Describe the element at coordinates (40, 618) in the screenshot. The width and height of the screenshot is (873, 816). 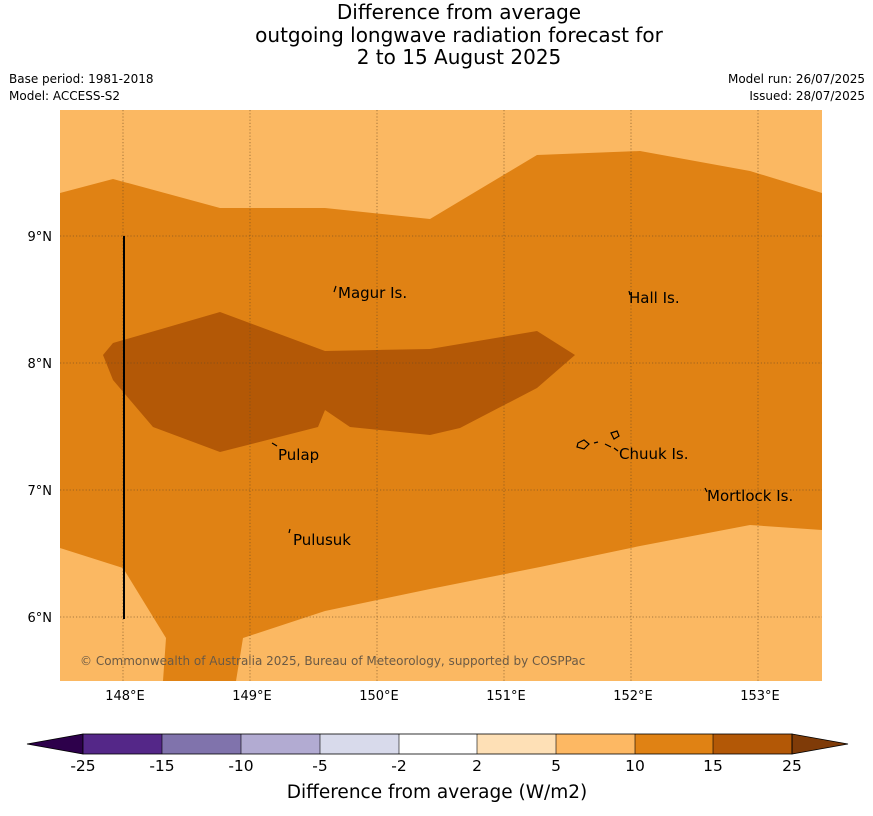
I see `lat-tick-label: 6°N` at that location.